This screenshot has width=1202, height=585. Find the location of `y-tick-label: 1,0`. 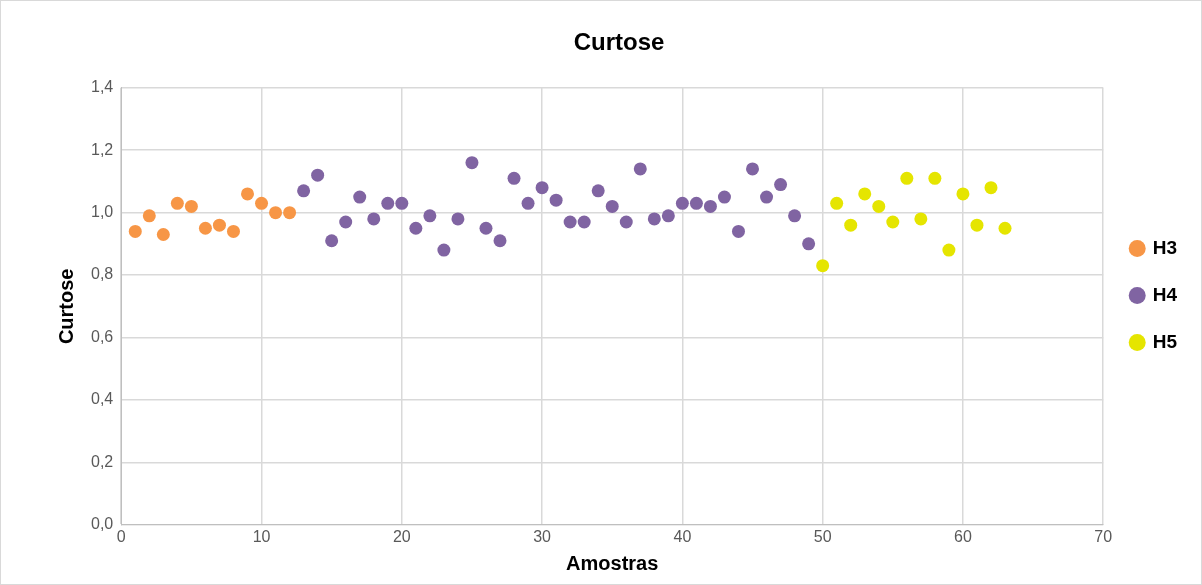

y-tick-label: 1,0 is located at coordinates (102, 212).